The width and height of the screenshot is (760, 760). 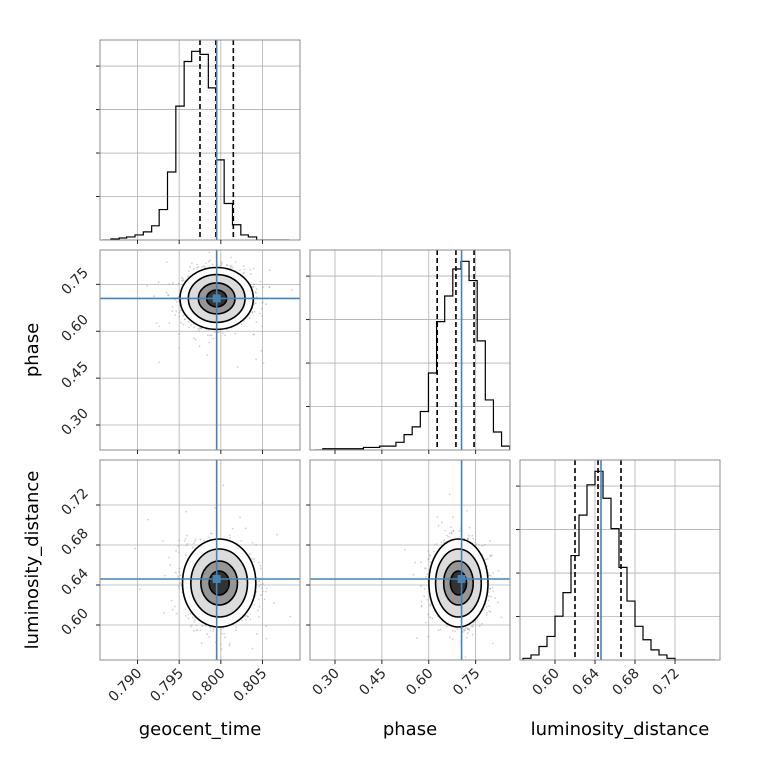 I want to click on x-tick-label: 0.64, so click(x=585, y=681).